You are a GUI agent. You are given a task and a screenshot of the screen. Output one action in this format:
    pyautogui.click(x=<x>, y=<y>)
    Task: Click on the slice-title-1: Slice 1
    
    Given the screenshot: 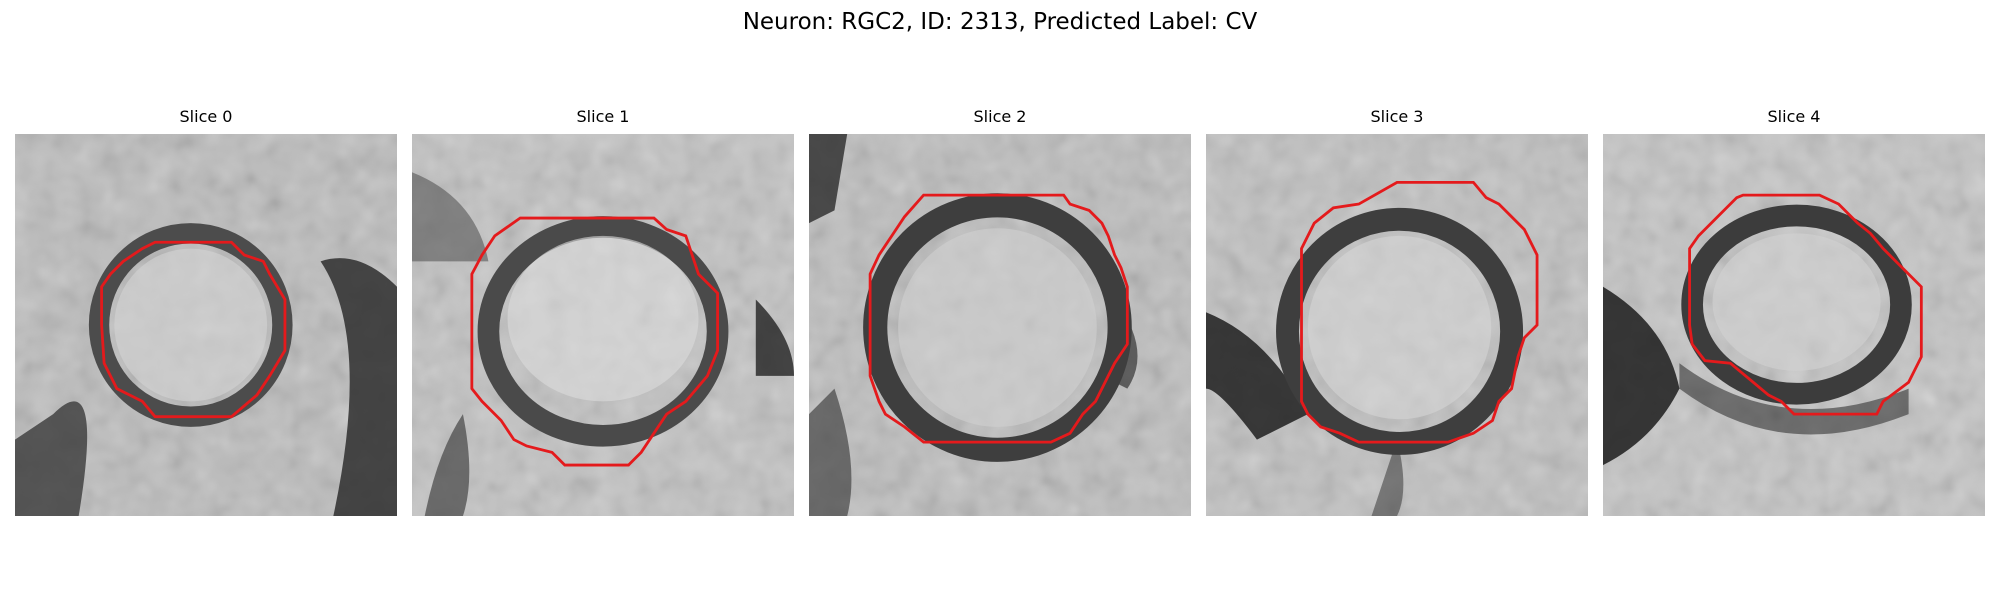 What is the action you would take?
    pyautogui.click(x=603, y=116)
    